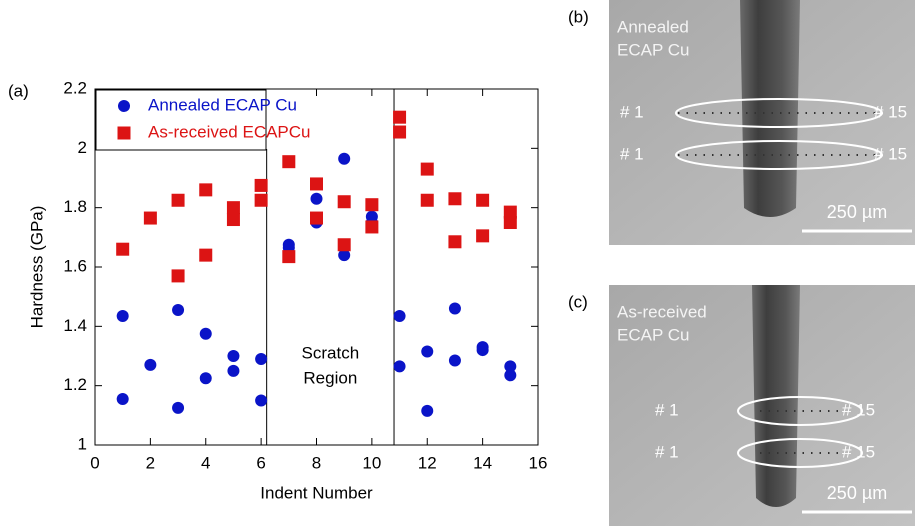  What do you see at coordinates (75, 206) in the screenshot?
I see `y-tick-label: 1.8` at bounding box center [75, 206].